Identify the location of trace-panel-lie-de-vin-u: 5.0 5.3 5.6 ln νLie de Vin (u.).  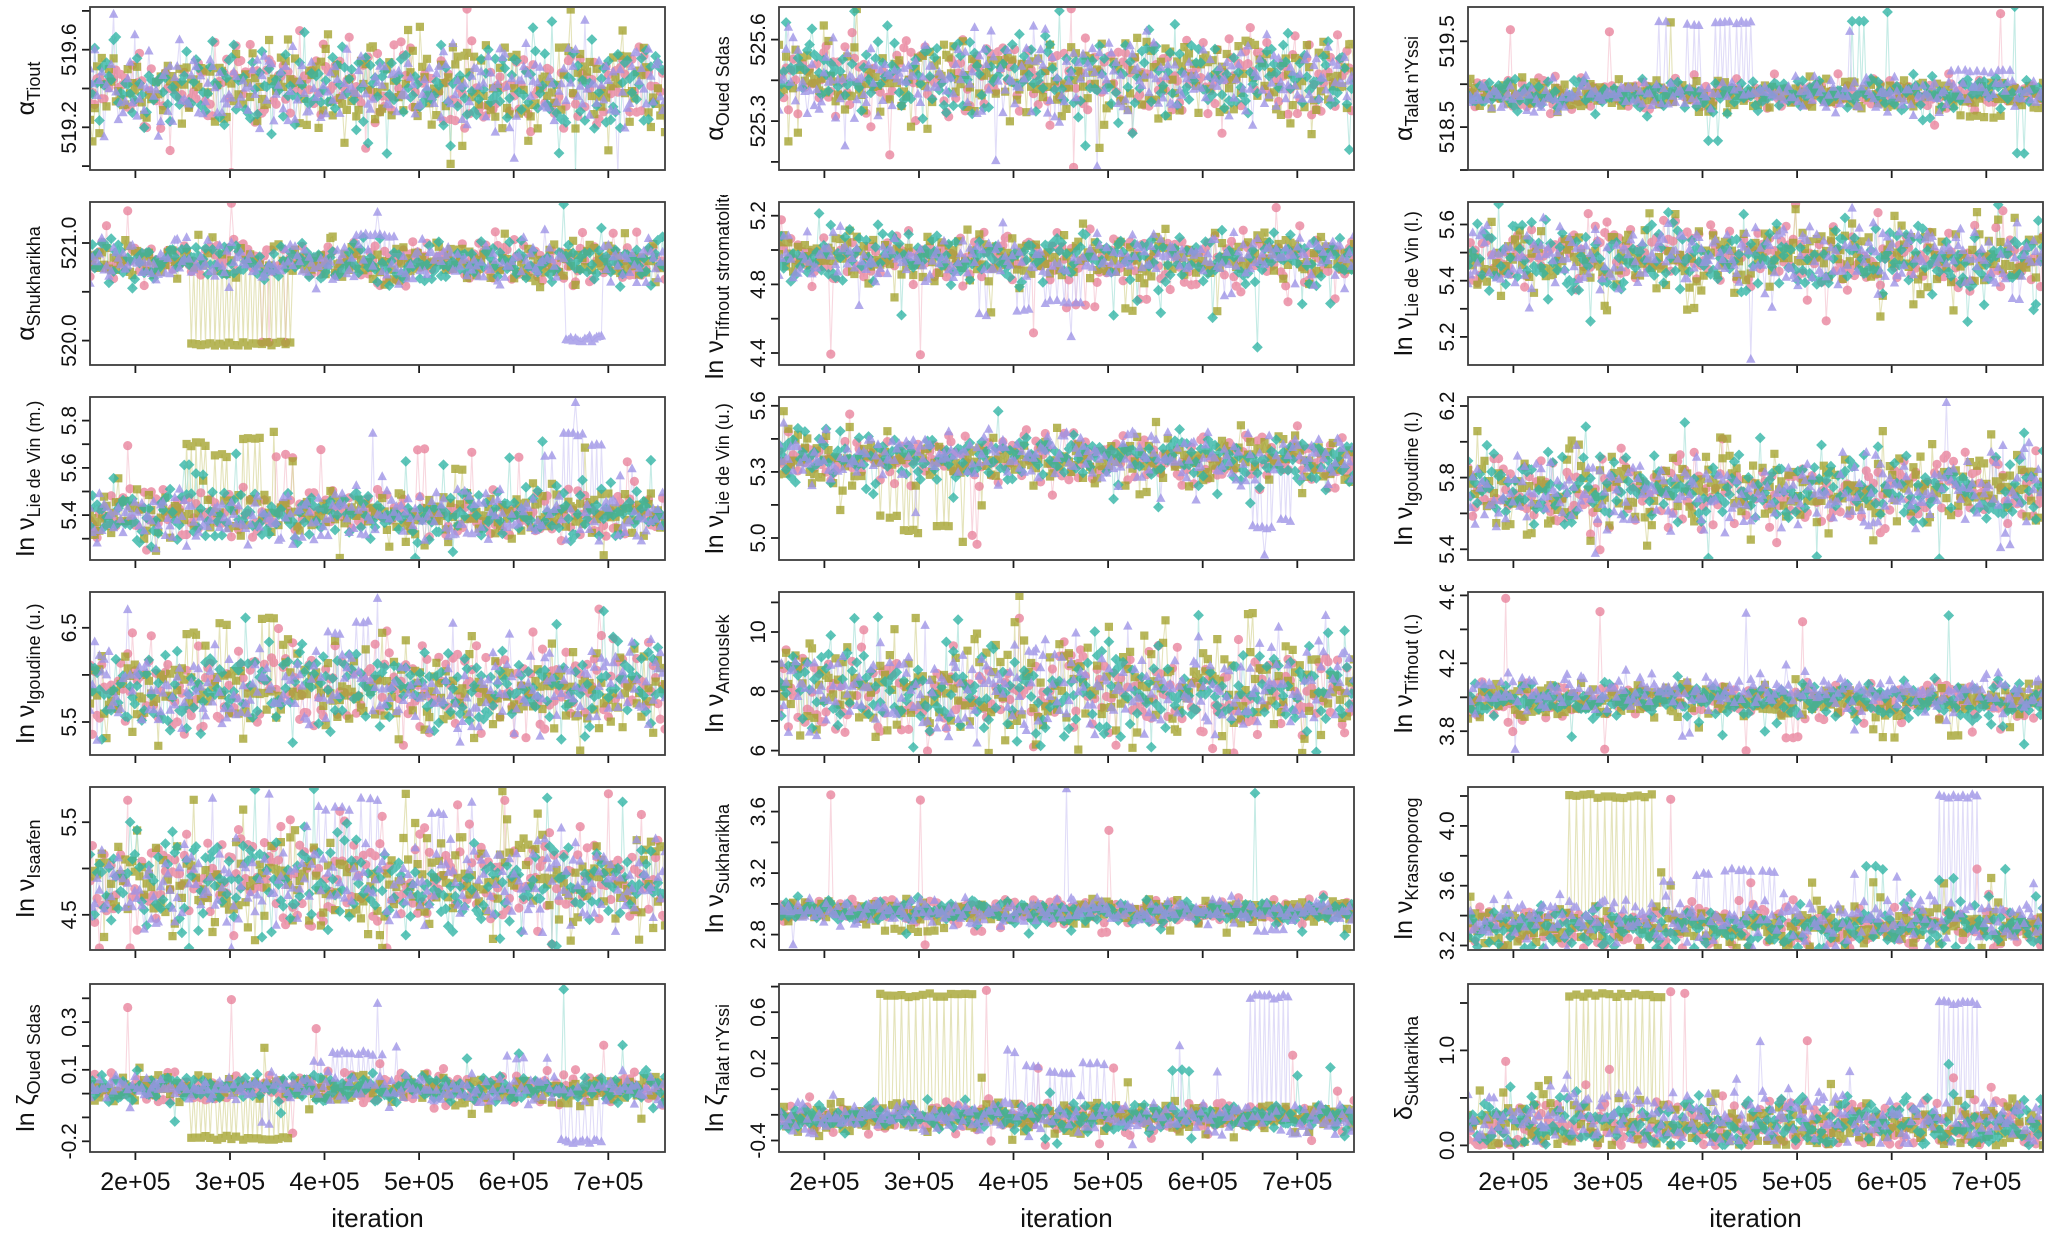
(1028, 479).